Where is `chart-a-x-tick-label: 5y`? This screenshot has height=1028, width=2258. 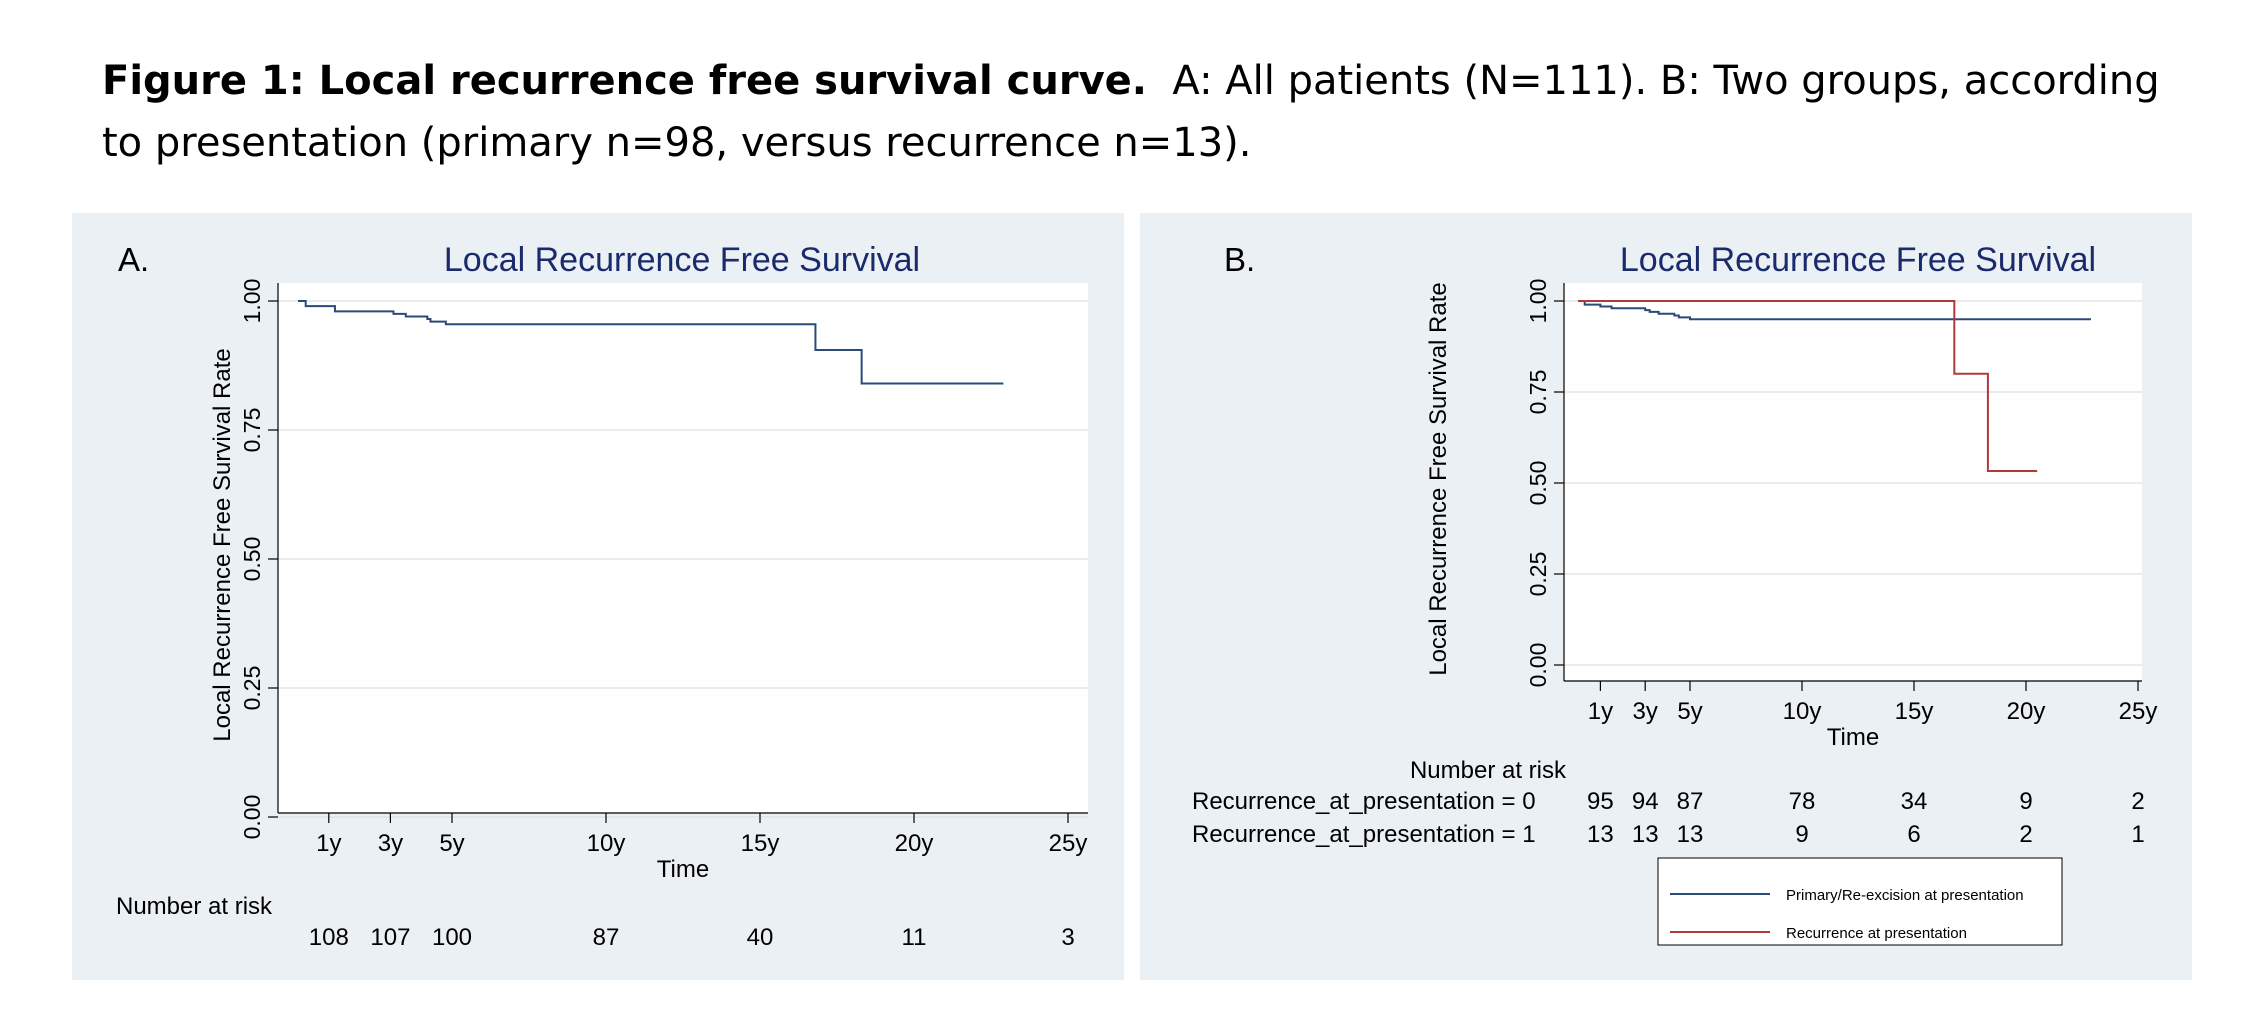 chart-a-x-tick-label: 5y is located at coordinates (451, 843).